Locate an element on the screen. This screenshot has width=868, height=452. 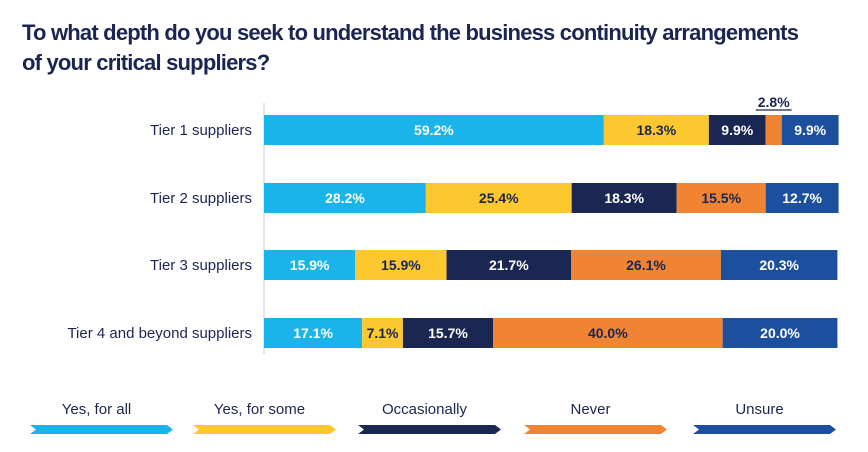
legend-label: Yes, for all is located at coordinates (97, 409).